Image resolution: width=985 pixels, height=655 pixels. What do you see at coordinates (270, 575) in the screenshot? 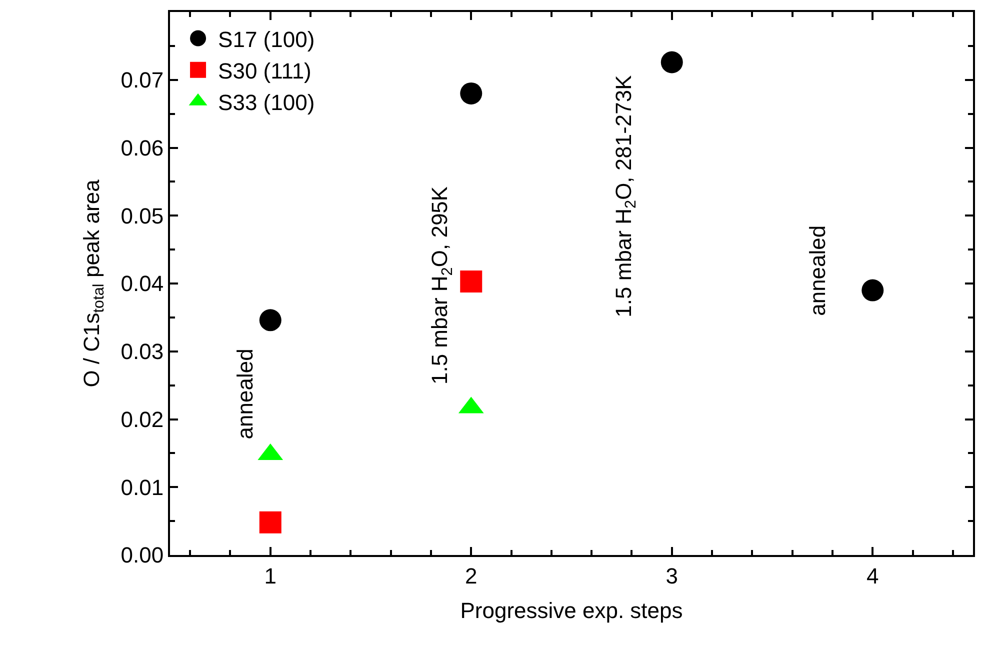
I see `x-tick-label: 1` at bounding box center [270, 575].